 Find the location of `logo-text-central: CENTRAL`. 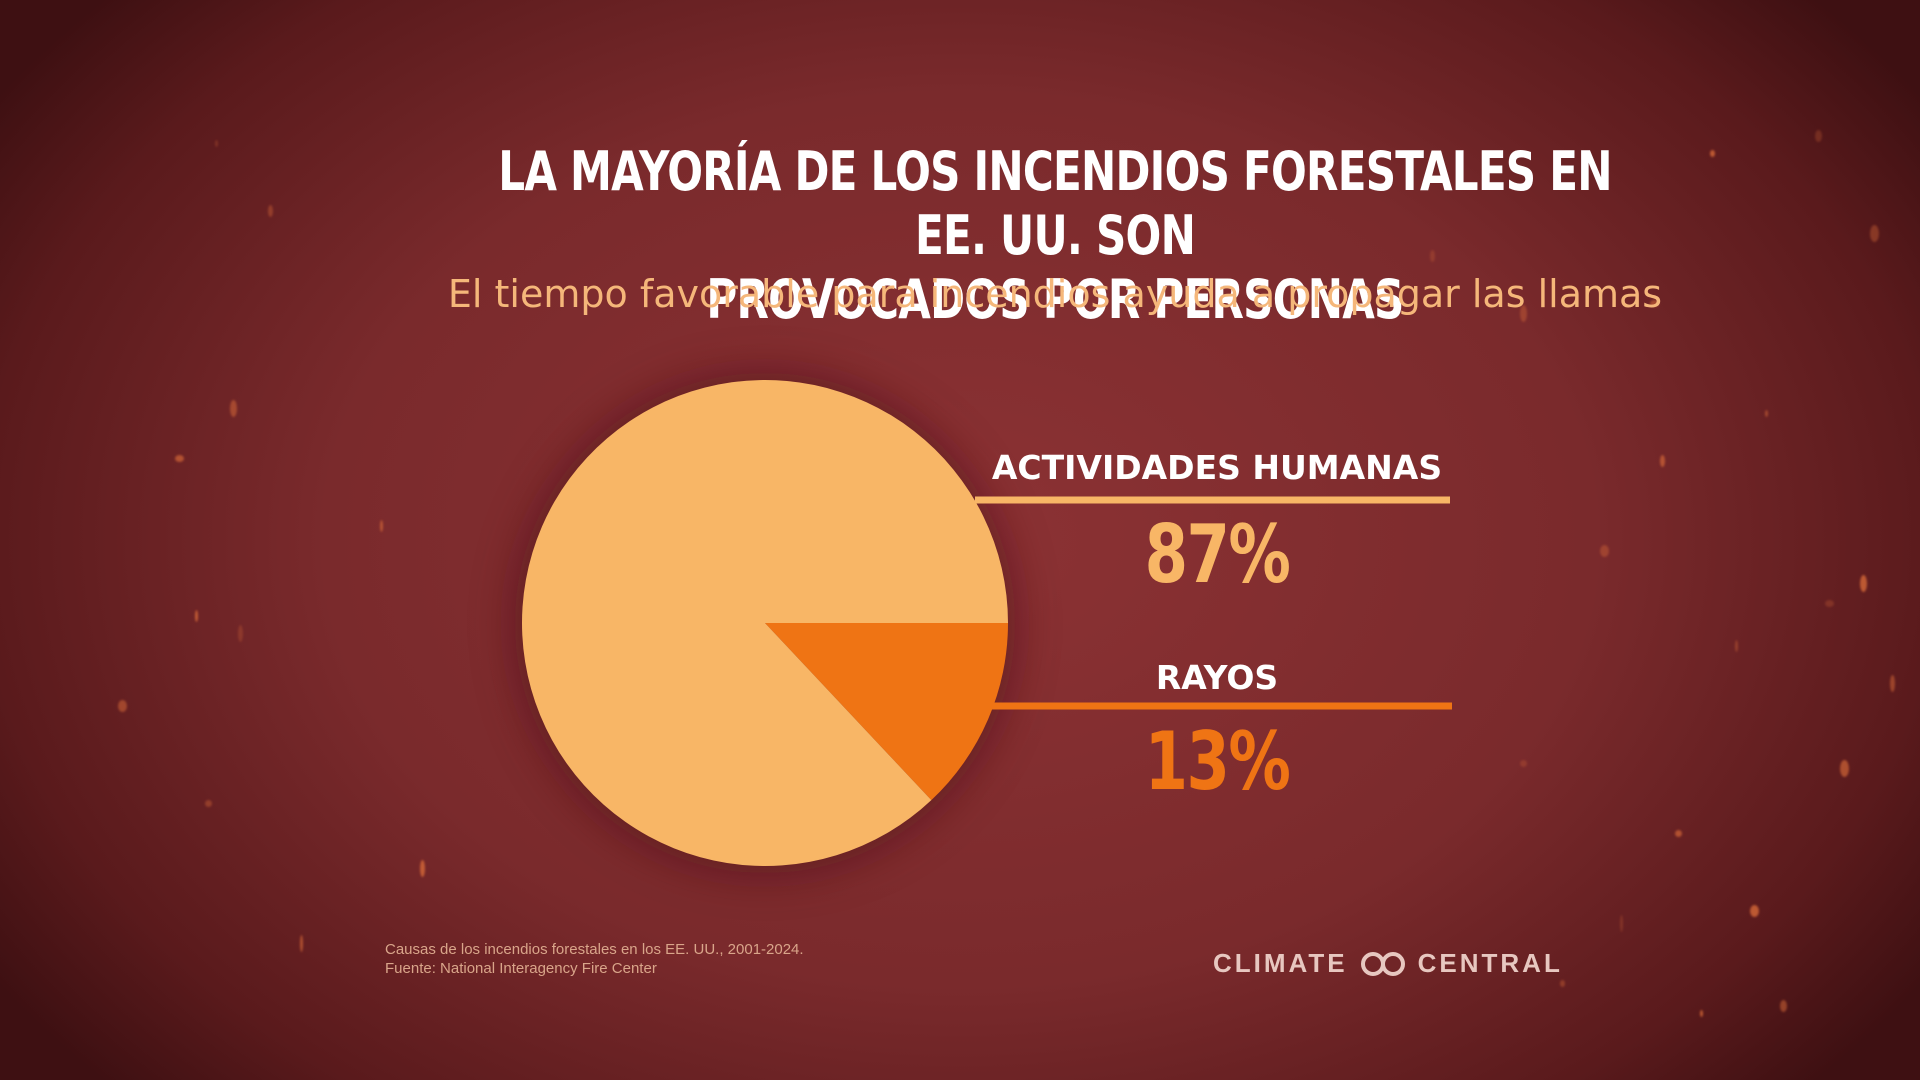

logo-text-central: CENTRAL is located at coordinates (1490, 963).